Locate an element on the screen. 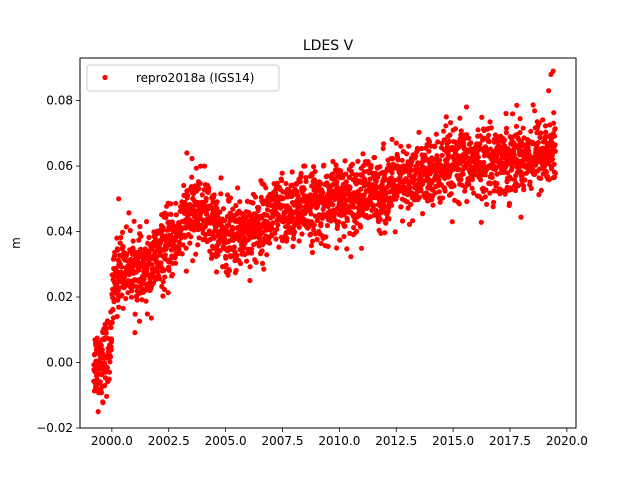 This screenshot has height=480, width=640. legend: repro2018a (IGS14) is located at coordinates (183, 78).